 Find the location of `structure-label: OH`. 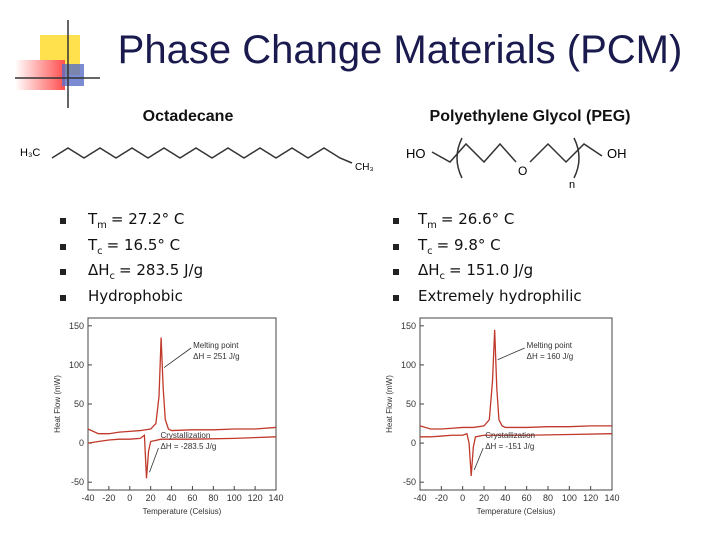

structure-label: OH is located at coordinates (617, 153).